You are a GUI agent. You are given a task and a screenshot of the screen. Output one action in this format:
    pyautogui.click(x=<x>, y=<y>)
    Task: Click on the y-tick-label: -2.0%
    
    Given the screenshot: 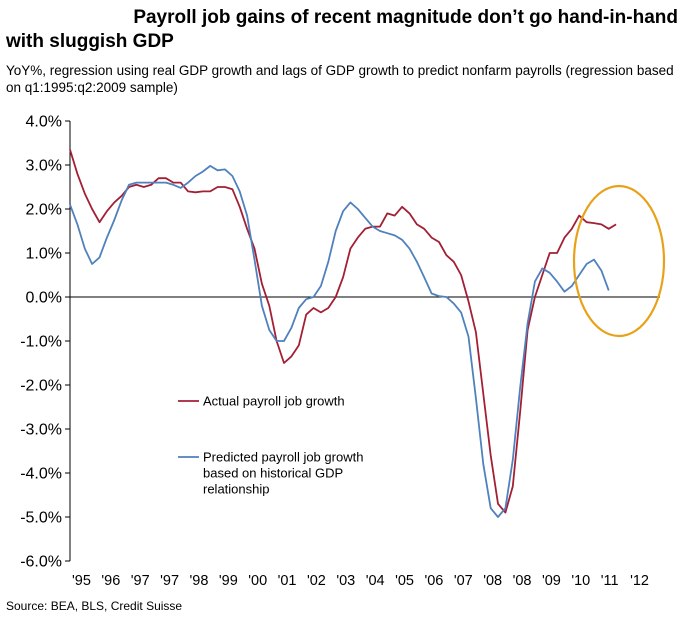 What is the action you would take?
    pyautogui.click(x=41, y=386)
    